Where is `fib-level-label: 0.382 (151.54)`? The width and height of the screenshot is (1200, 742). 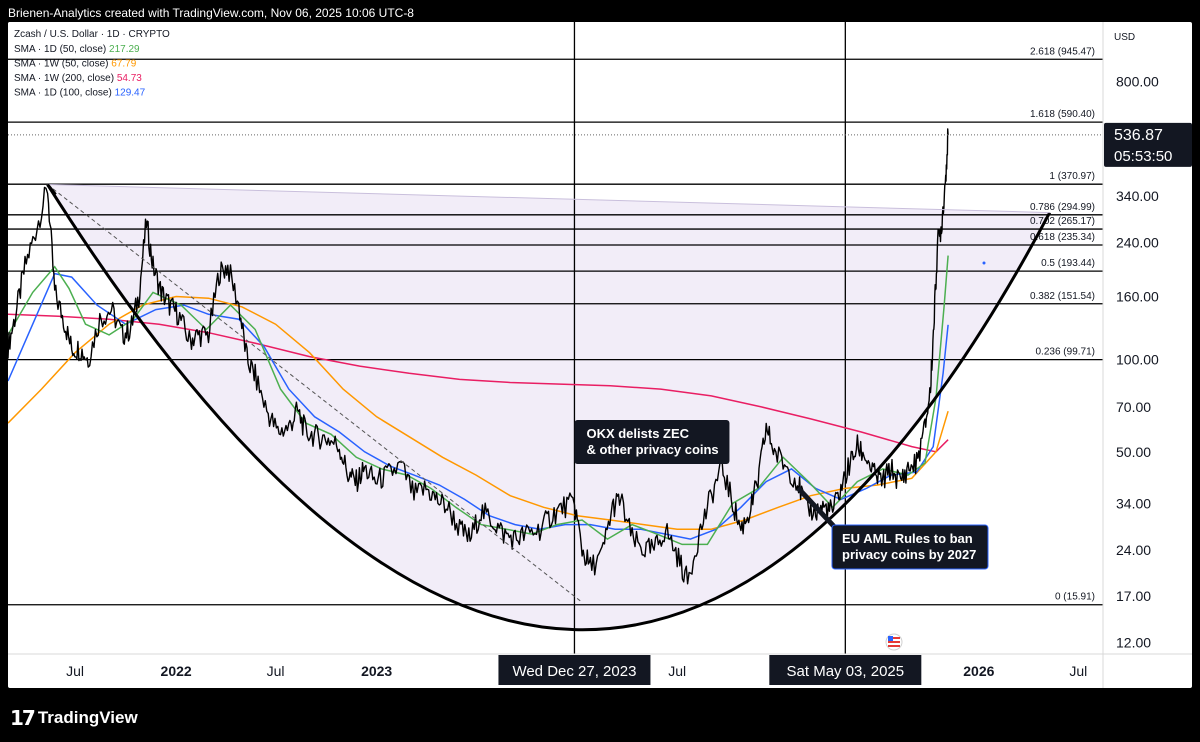
fib-level-label: 0.382 (151.54) is located at coordinates (1062, 296).